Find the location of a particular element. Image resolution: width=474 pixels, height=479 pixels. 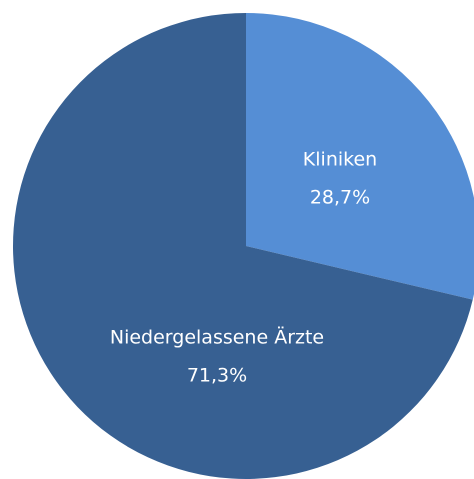

slice-label: Kliniken is located at coordinates (340, 160).